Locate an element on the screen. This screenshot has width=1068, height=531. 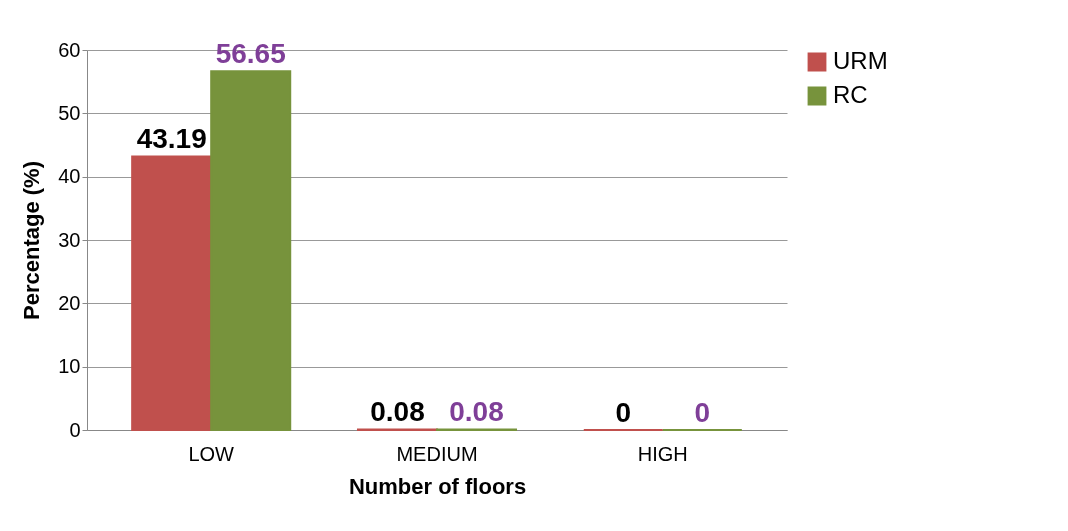
legend-label: RC is located at coordinates (850, 94).